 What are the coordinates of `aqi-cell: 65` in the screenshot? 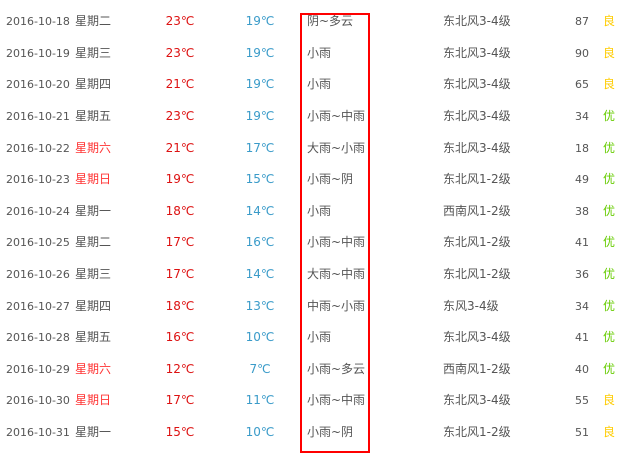 It's located at (582, 85).